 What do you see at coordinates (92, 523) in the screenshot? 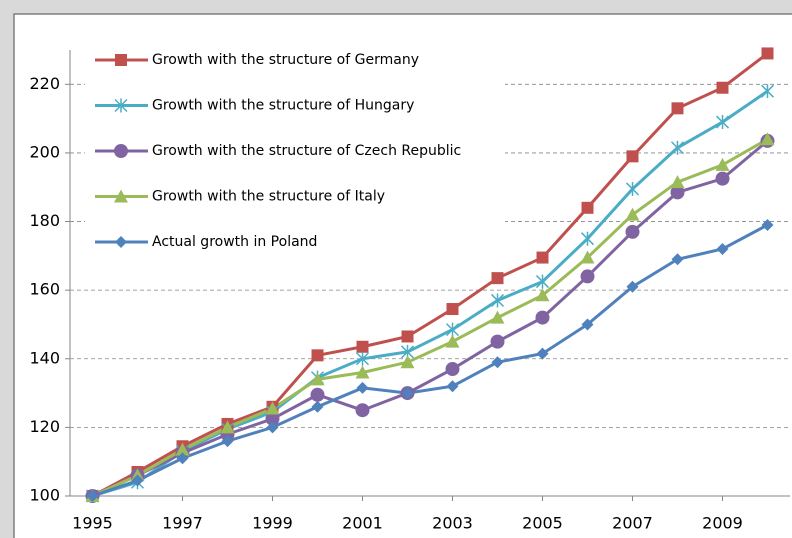
I see `x-tick-label: 1995` at bounding box center [92, 523].